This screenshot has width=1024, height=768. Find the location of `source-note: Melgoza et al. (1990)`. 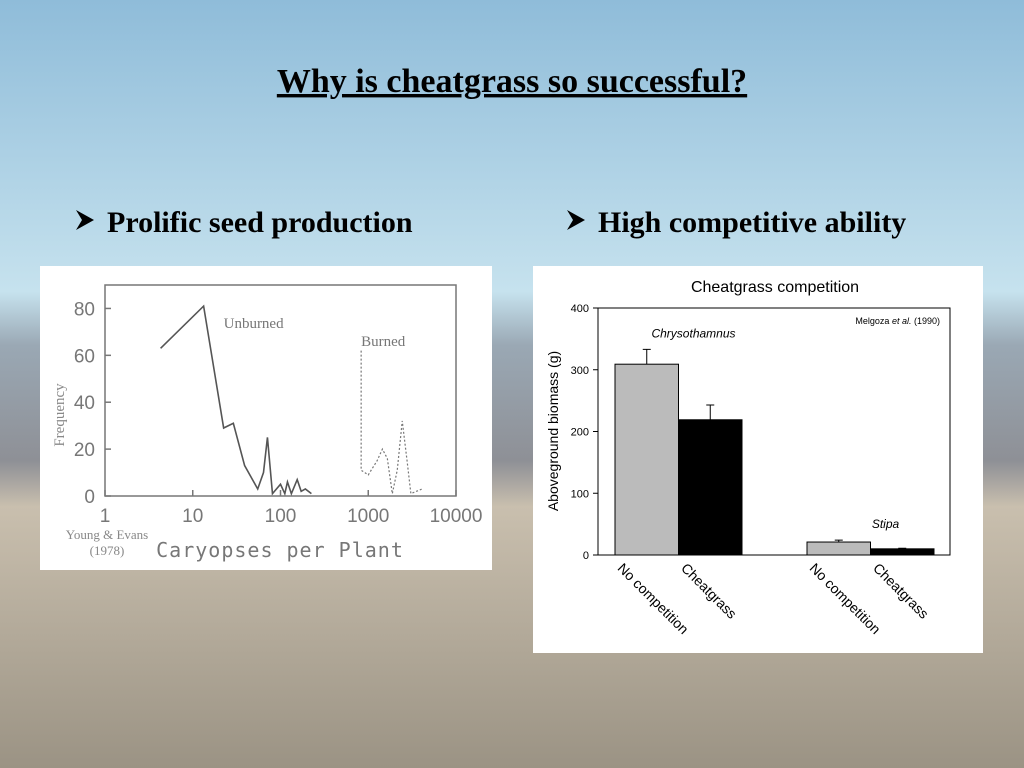

source-note: Melgoza et al. (1990) is located at coordinates (897, 321).